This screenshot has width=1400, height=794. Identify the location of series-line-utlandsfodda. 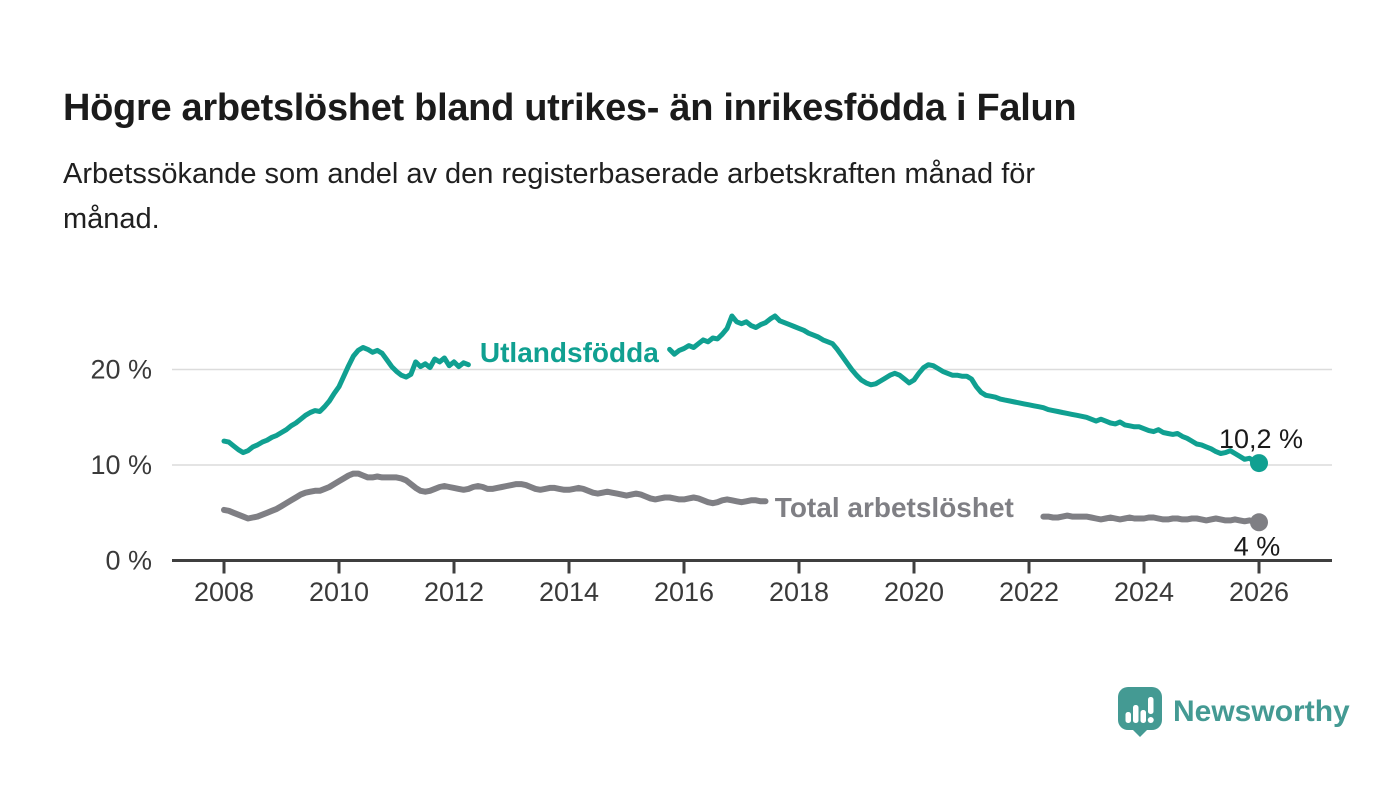
(741, 389).